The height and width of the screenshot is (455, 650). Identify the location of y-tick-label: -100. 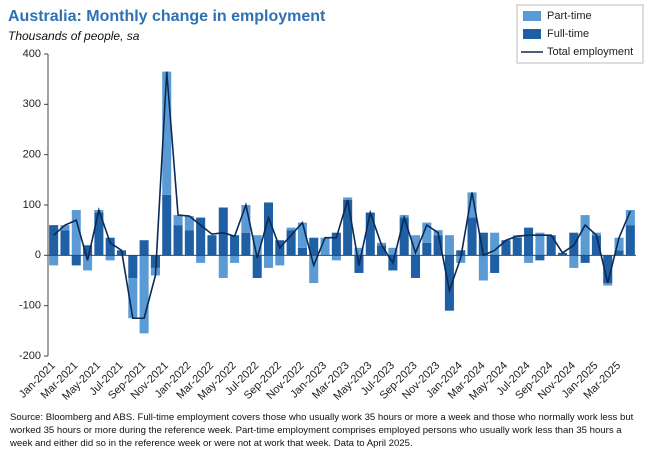
(30, 306).